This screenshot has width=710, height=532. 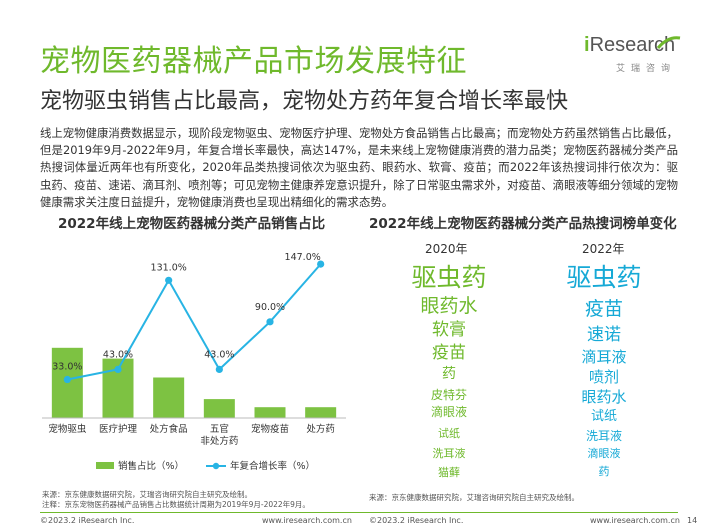 I want to click on footer-url-right: www.iresearch.com.cn, so click(x=635, y=520).